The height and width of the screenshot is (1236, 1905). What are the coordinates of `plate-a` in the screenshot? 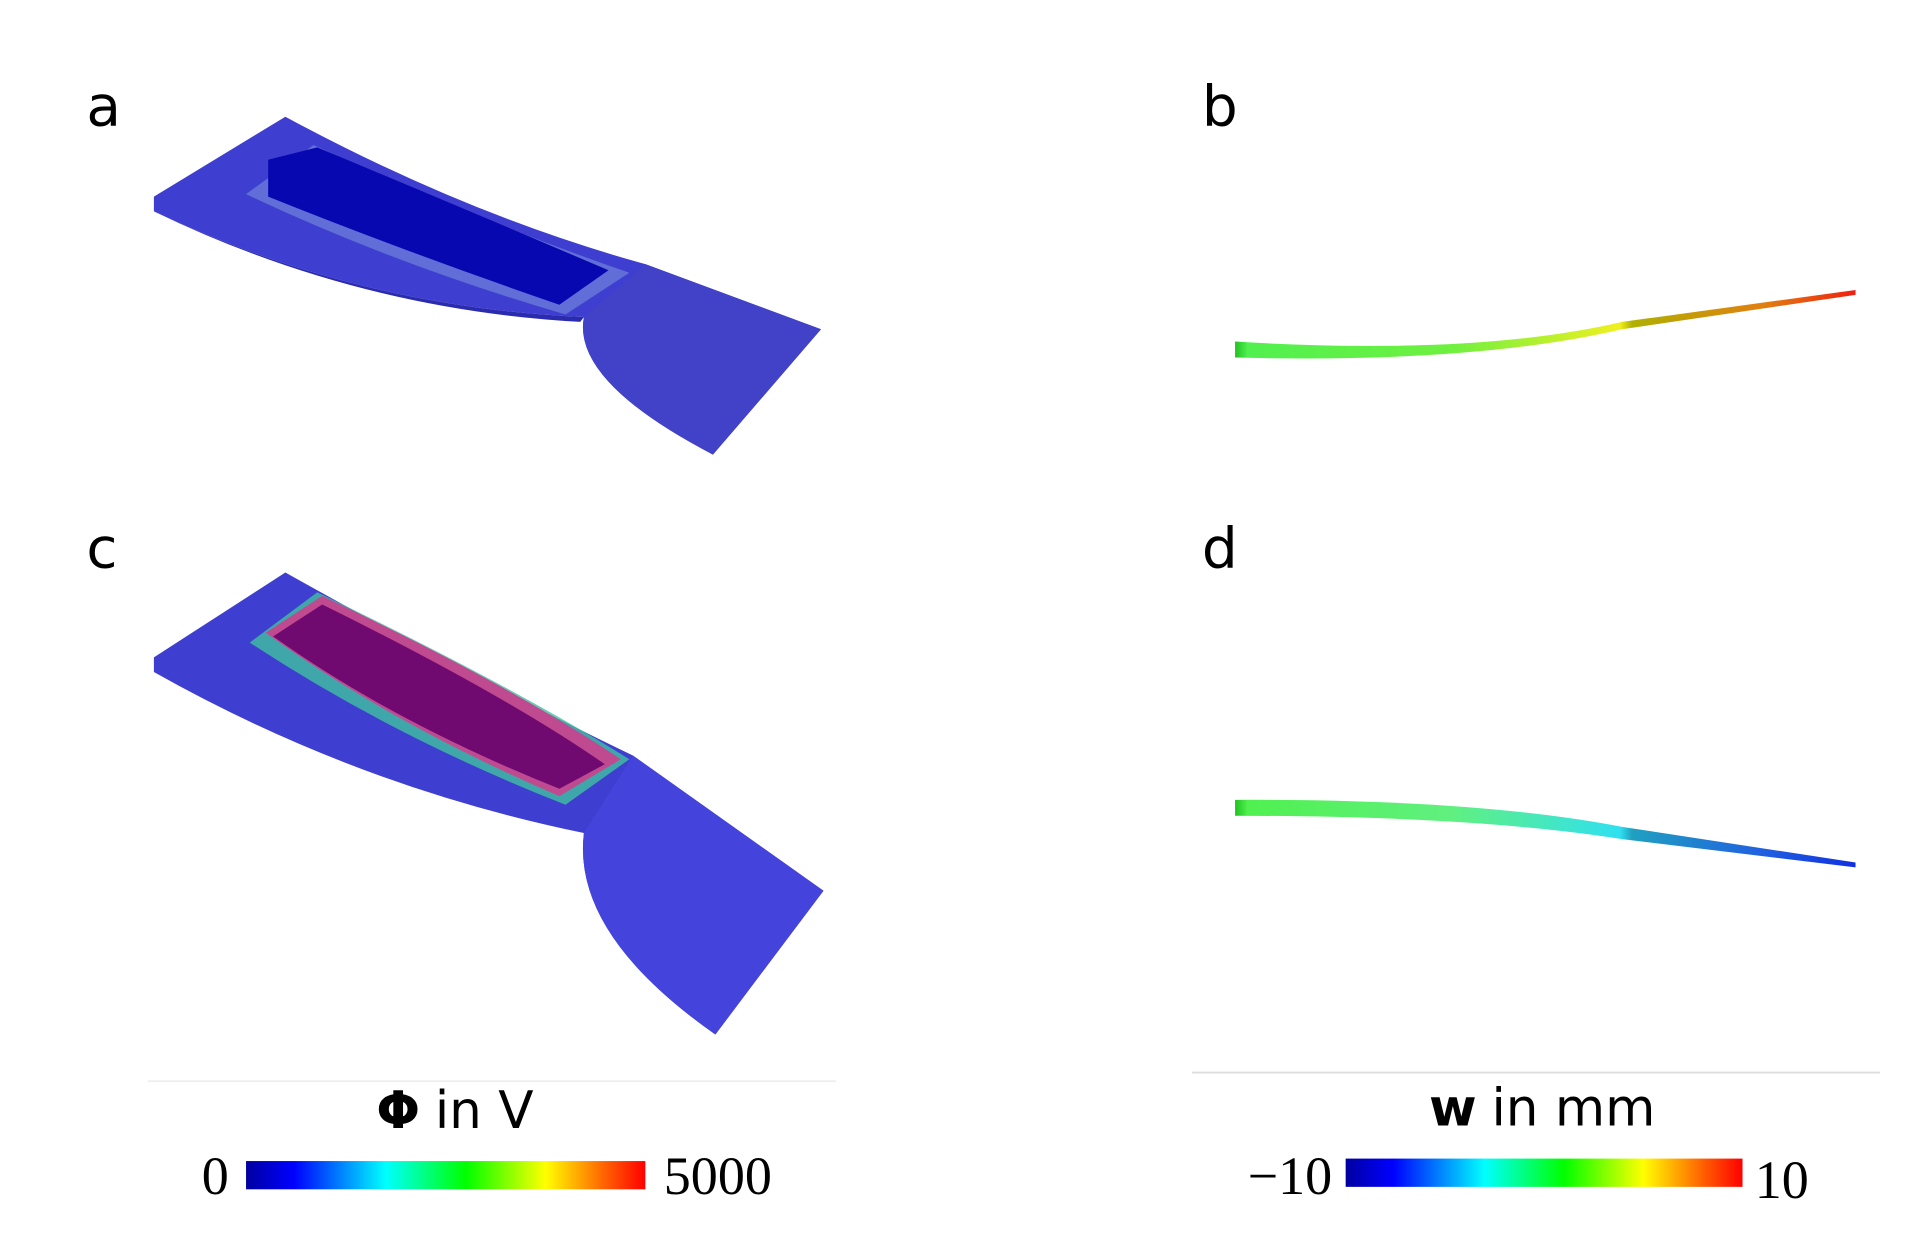 It's located at (487, 285).